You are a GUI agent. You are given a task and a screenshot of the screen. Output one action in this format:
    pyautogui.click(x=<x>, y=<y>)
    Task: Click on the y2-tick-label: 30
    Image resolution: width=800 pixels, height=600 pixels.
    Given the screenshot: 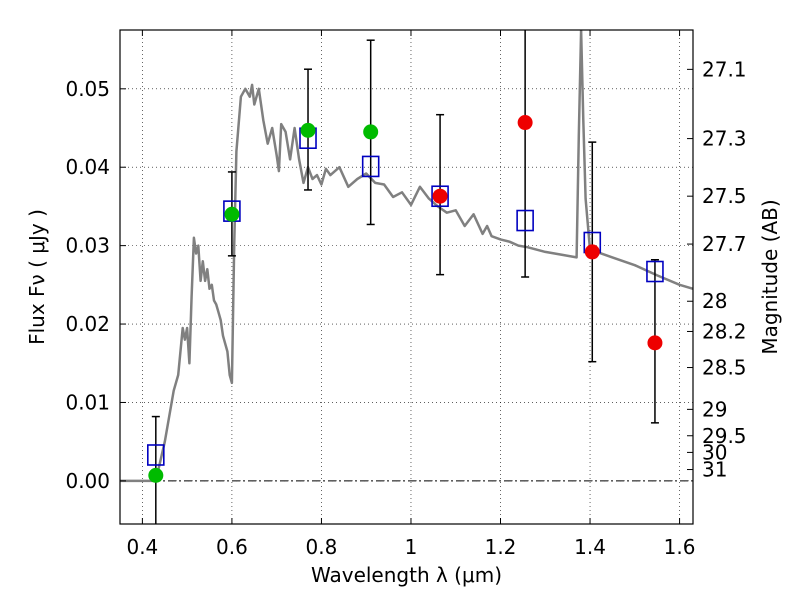 What is the action you would take?
    pyautogui.click(x=714, y=452)
    